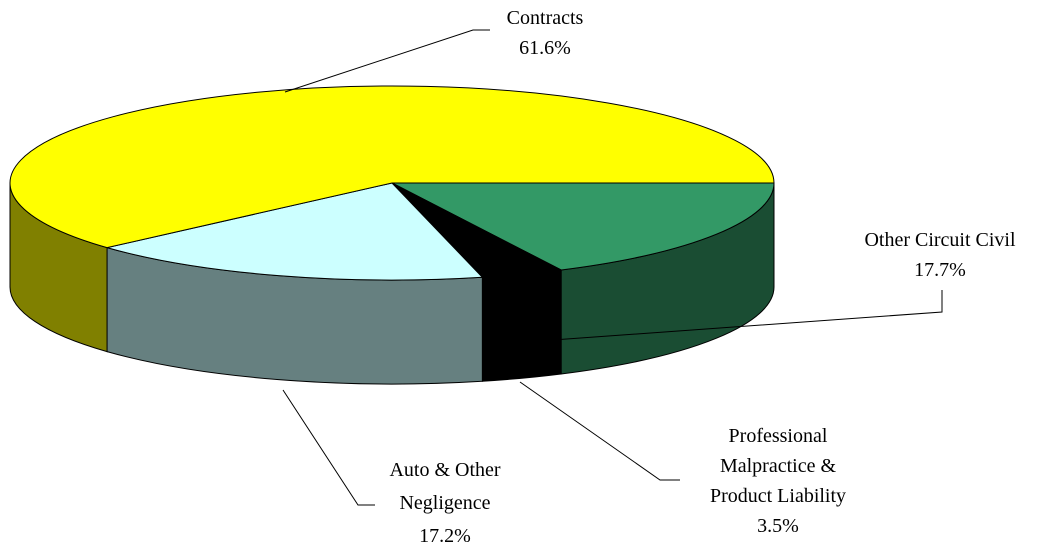 Image resolution: width=1041 pixels, height=554 pixels. What do you see at coordinates (925, 255) in the screenshot?
I see `slice-label: Other Circuit Civil 17.7%` at bounding box center [925, 255].